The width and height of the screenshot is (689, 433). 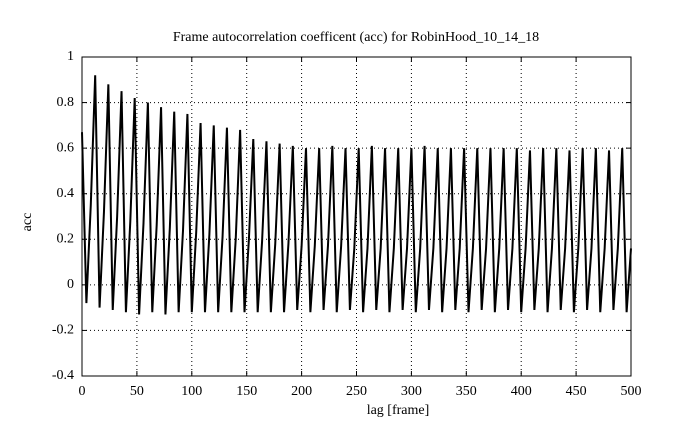 What do you see at coordinates (63, 375) in the screenshot?
I see `y-tick-label: -0.4` at bounding box center [63, 375].